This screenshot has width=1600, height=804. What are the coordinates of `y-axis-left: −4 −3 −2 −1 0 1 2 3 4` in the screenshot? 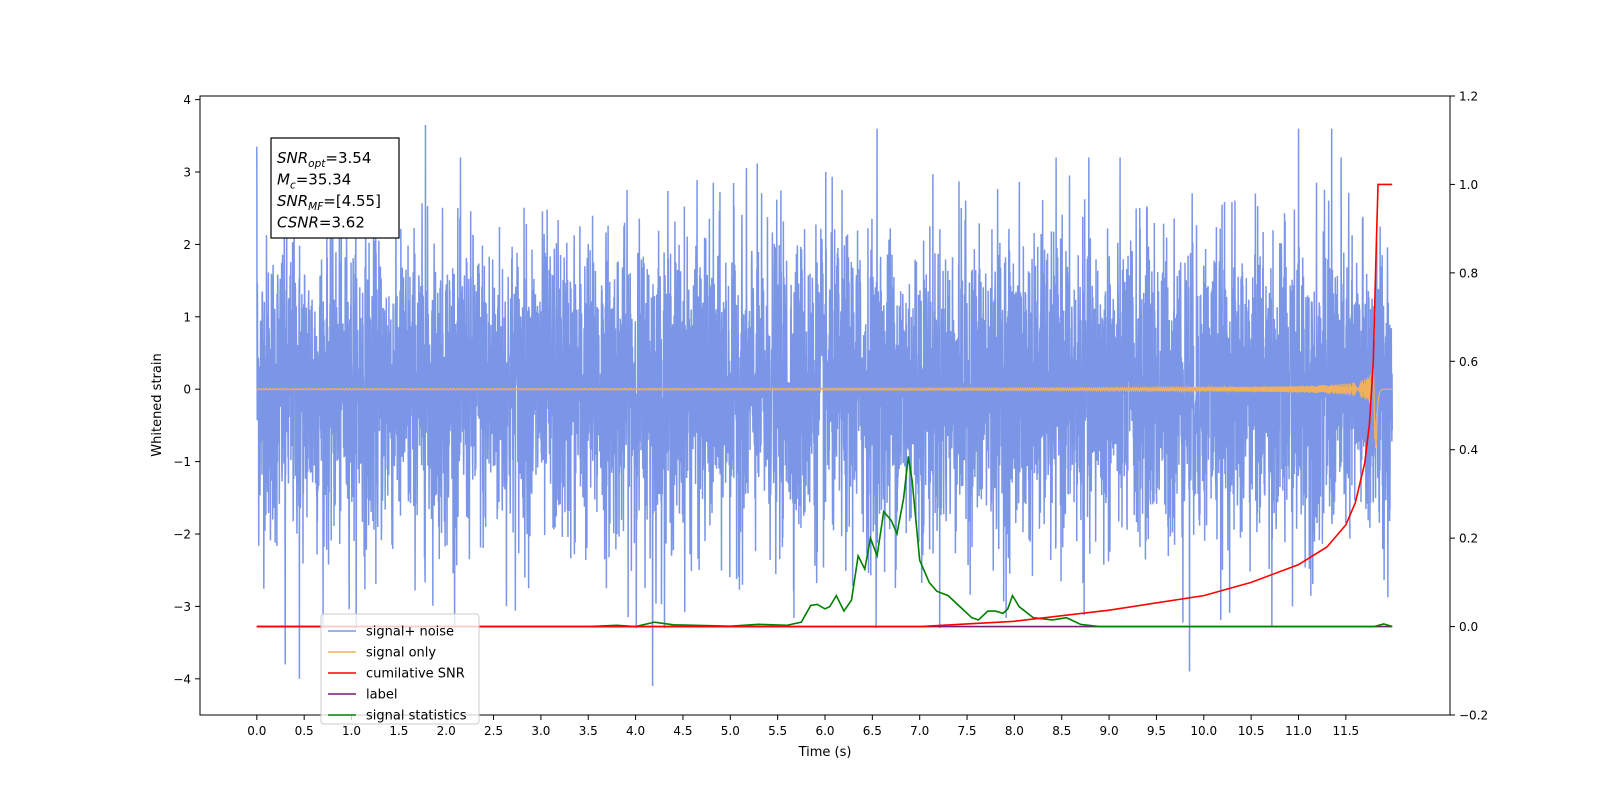 It's located at (186, 389).